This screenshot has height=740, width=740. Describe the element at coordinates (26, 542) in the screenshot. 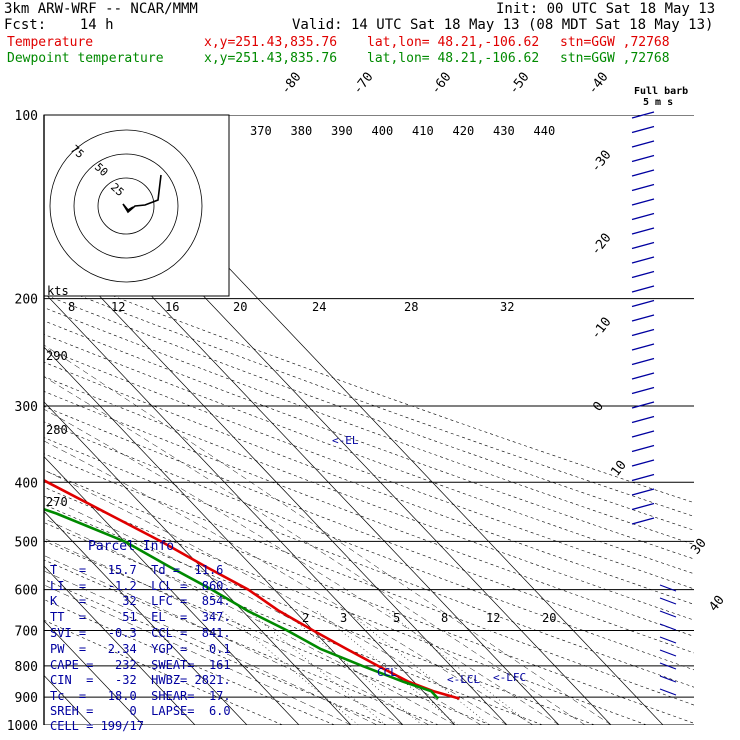

I see `pressure-tick-label: 500` at that location.